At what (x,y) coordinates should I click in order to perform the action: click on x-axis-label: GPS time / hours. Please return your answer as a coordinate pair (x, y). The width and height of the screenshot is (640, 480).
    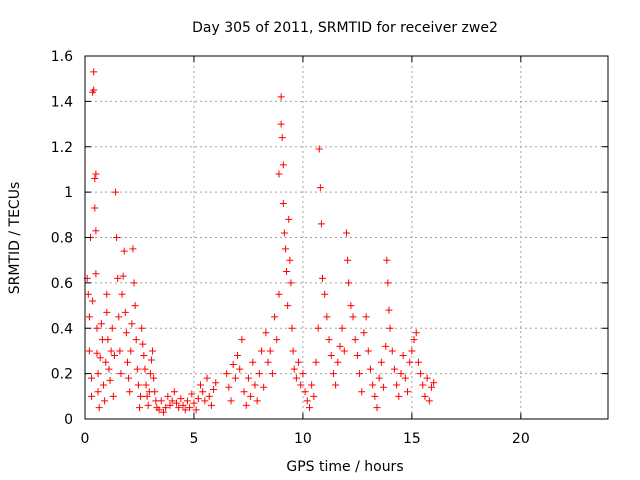
    Looking at the image, I should click on (344, 467).